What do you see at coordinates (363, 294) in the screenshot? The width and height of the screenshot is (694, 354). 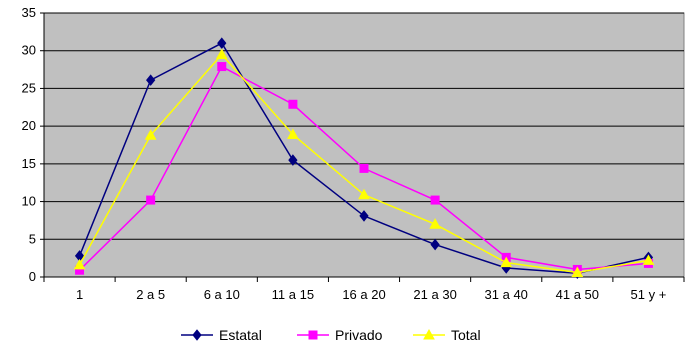 I see `x-tick-label: 16 a 20` at bounding box center [363, 294].